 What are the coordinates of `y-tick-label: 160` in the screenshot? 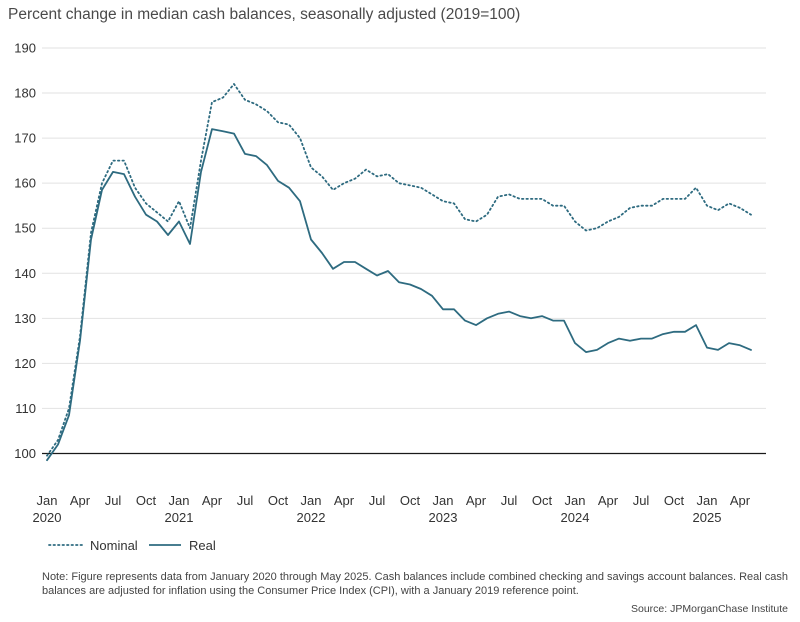 It's located at (25, 183).